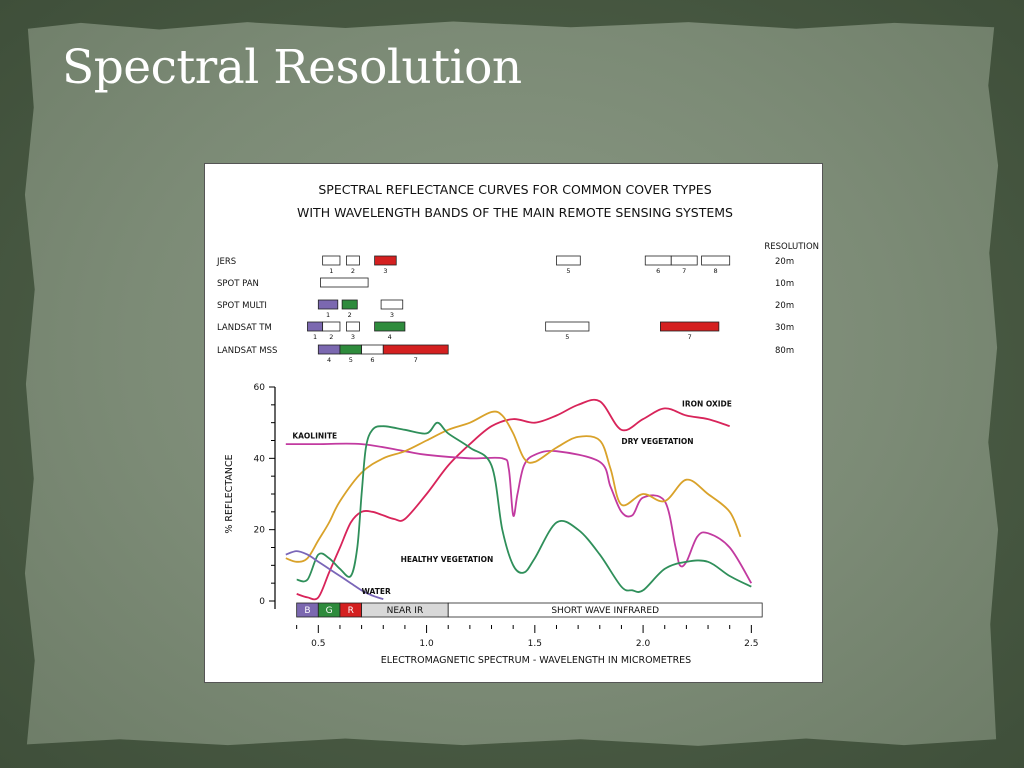 The image size is (1024, 768). Describe the element at coordinates (643, 644) in the screenshot. I see `x-tick-label: 2.0` at that location.